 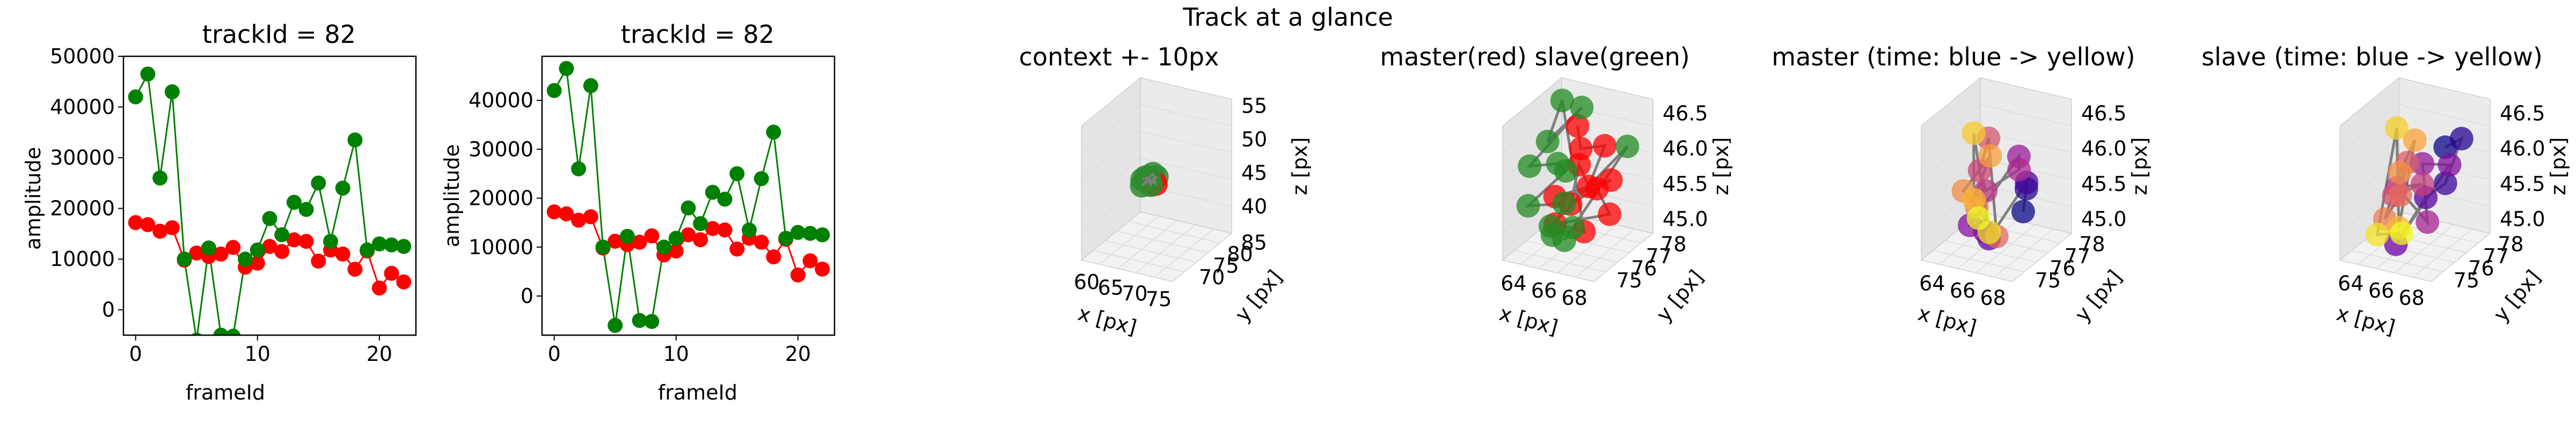 I want to click on chart-title: slave (time: blue -> yellow), so click(x=2372, y=56).